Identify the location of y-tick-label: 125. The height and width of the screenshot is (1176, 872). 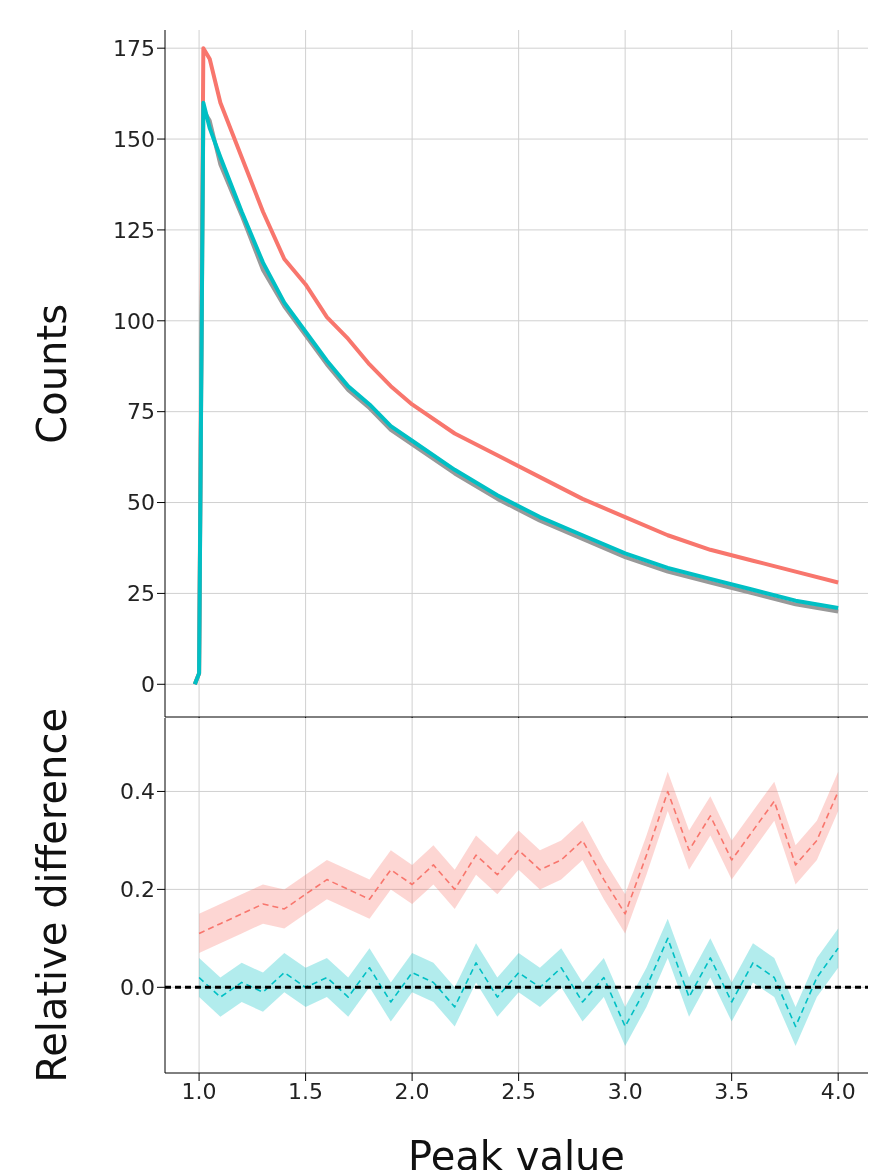
(134, 230).